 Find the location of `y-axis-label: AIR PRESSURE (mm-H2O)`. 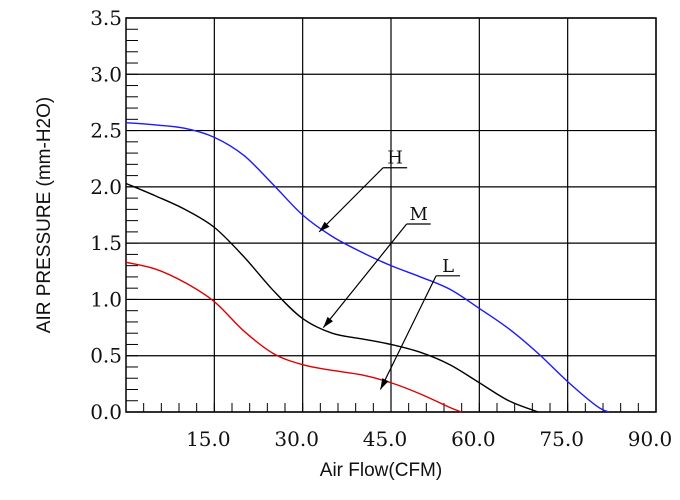

y-axis-label: AIR PRESSURE (mm-H2O) is located at coordinates (44, 215).